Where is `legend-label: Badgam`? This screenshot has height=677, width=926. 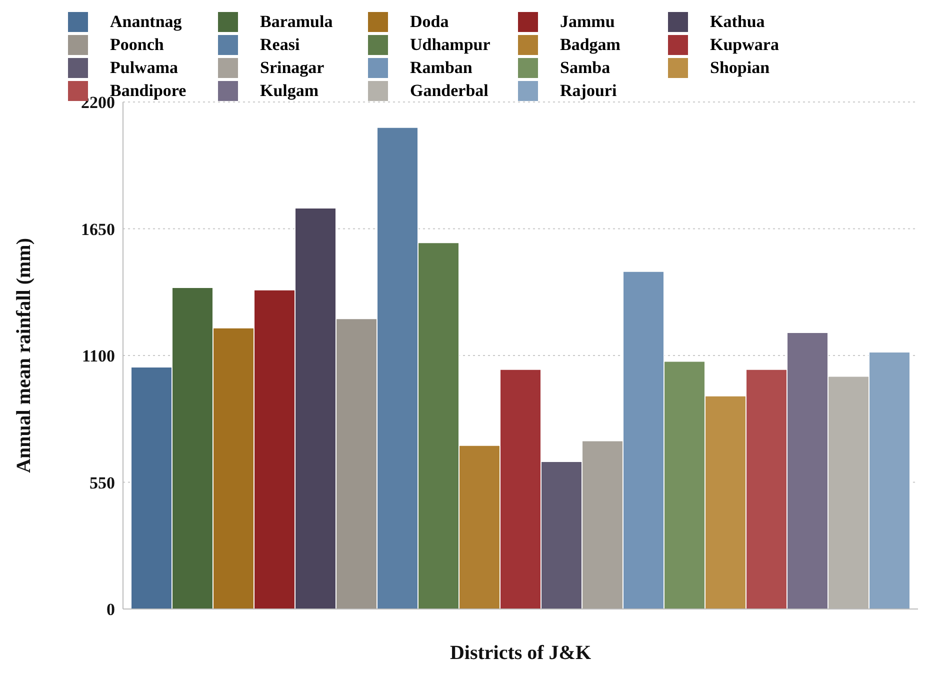 legend-label: Badgam is located at coordinates (590, 44).